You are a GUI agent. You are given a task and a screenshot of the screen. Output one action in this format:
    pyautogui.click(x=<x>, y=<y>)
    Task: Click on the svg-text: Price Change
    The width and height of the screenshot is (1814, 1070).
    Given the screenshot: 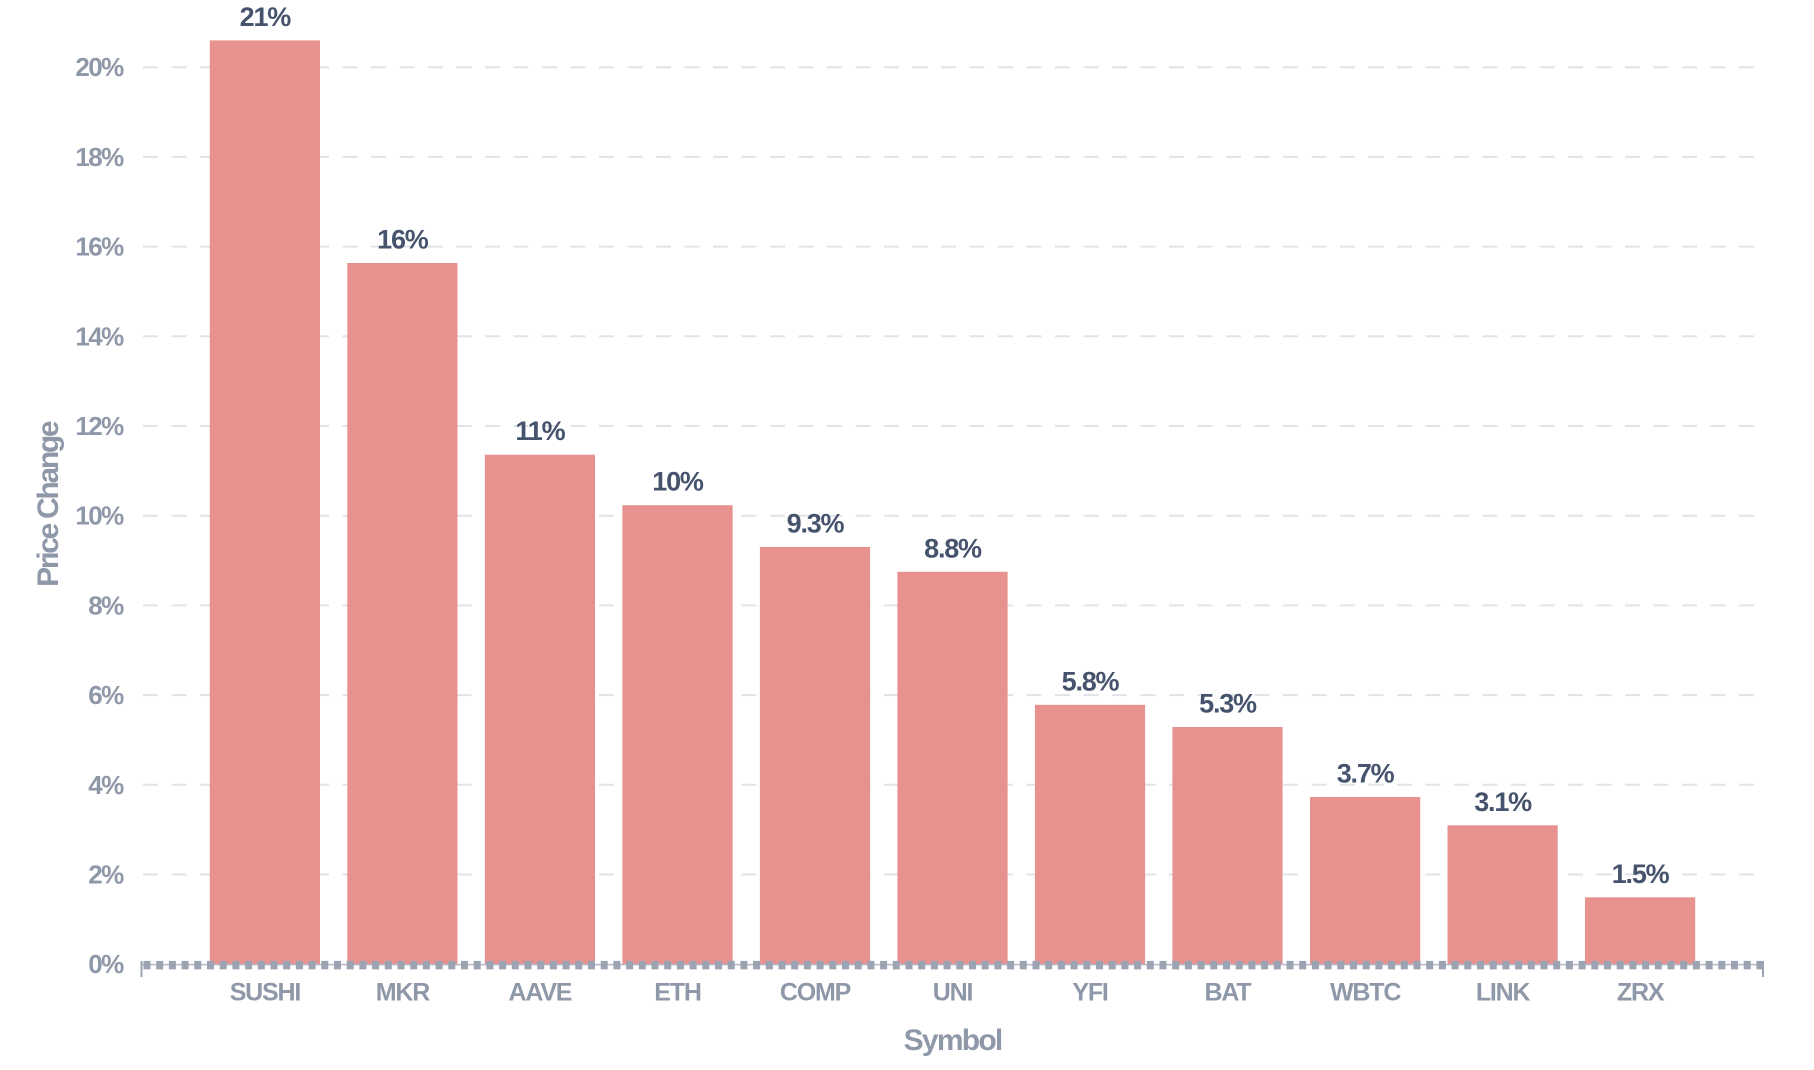 What is the action you would take?
    pyautogui.click(x=48, y=504)
    